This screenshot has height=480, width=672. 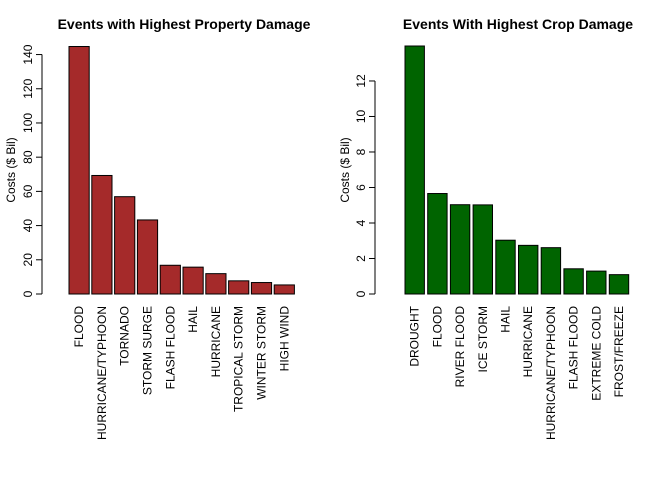 What do you see at coordinates (483, 339) in the screenshot?
I see `crop-category-label: ICE STORM` at bounding box center [483, 339].